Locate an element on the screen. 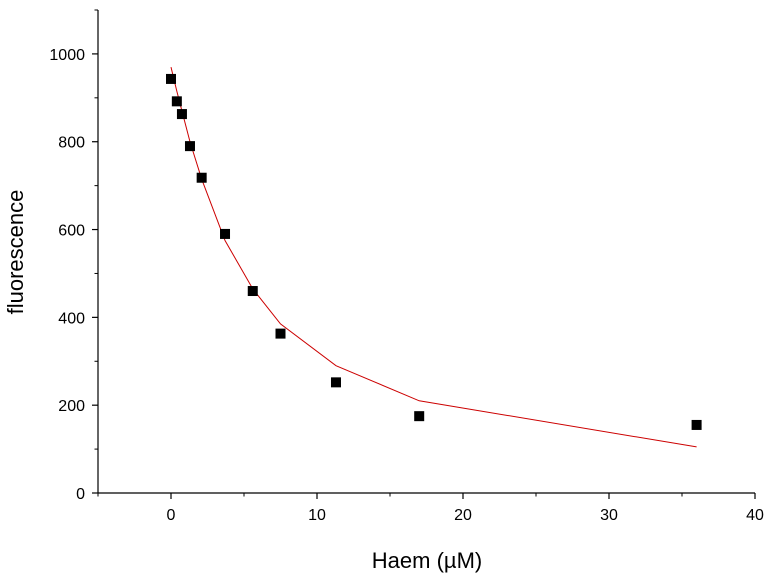 The width and height of the screenshot is (771, 578). y-tick-label: 400 is located at coordinates (71, 318).